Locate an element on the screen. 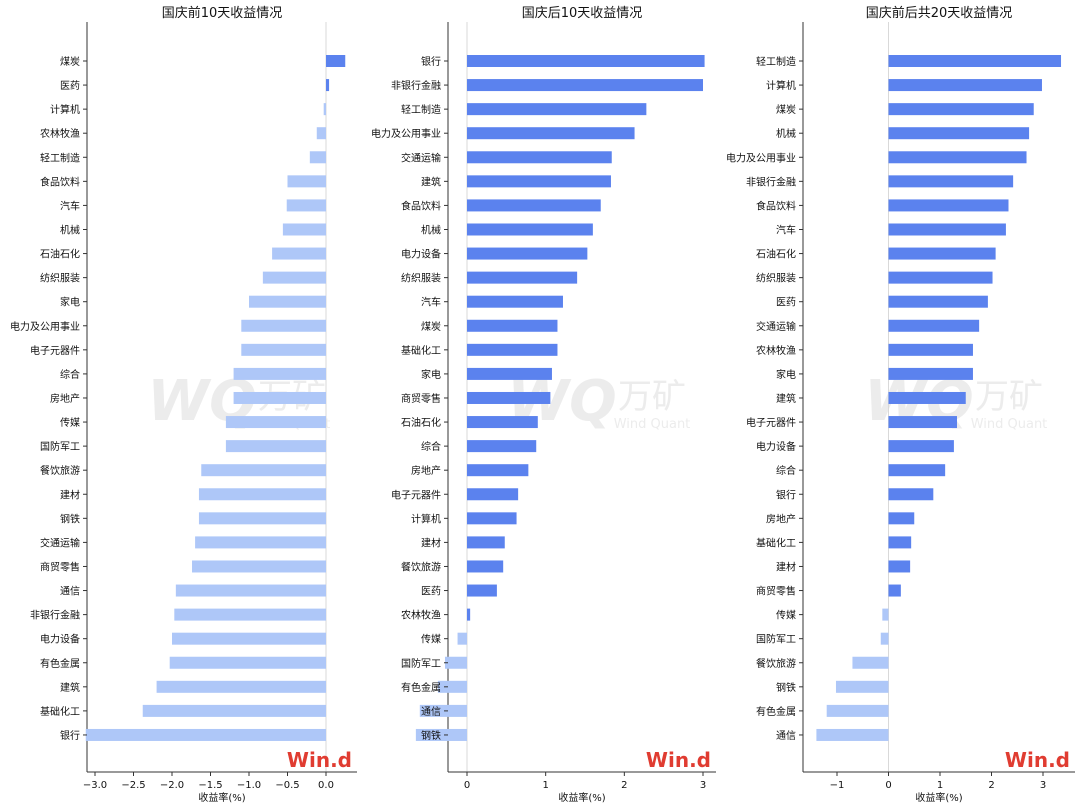  x-tick-label: 3 is located at coordinates (1043, 785).